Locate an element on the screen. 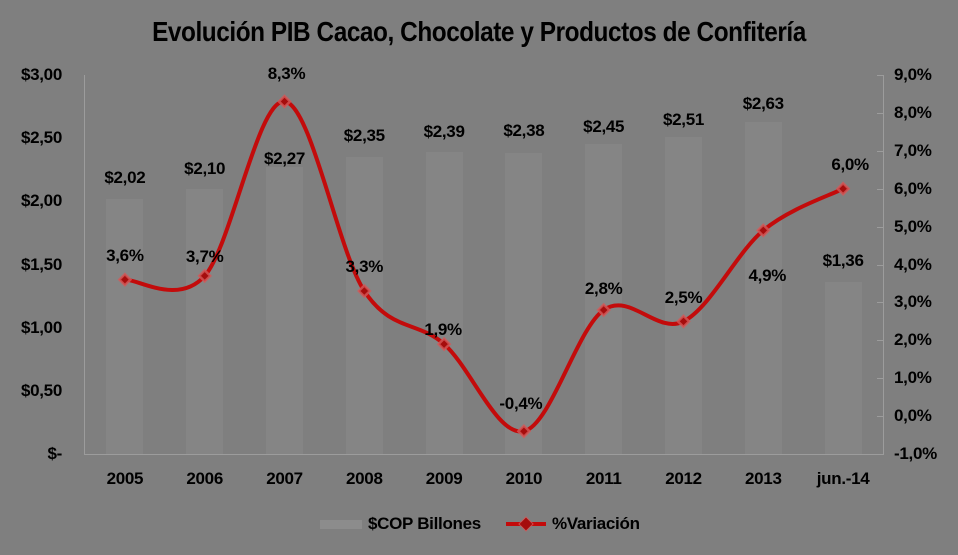 The image size is (958, 555). left-axis-label: $2,50 is located at coordinates (41, 138).